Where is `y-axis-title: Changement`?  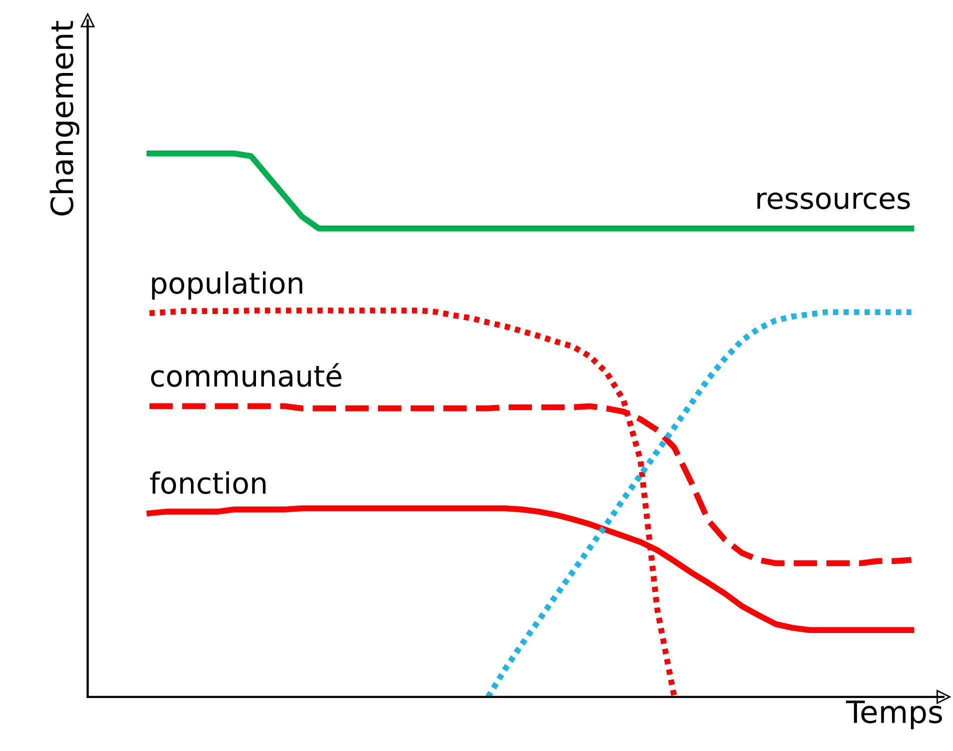
y-axis-title: Changement is located at coordinates (65, 118).